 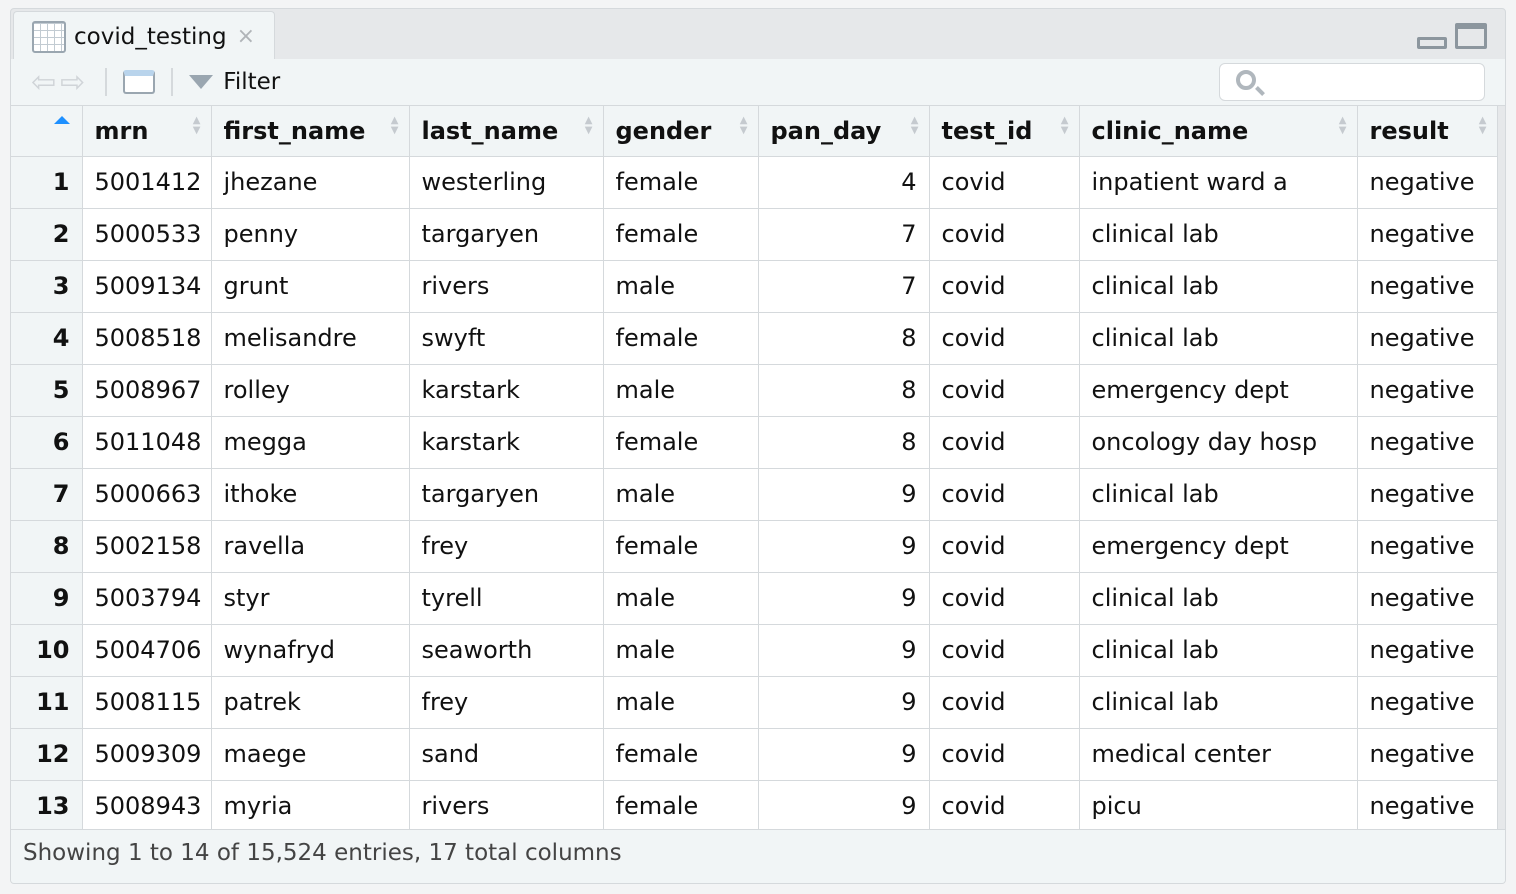 What do you see at coordinates (1246, 80) in the screenshot?
I see `search-icon` at bounding box center [1246, 80].